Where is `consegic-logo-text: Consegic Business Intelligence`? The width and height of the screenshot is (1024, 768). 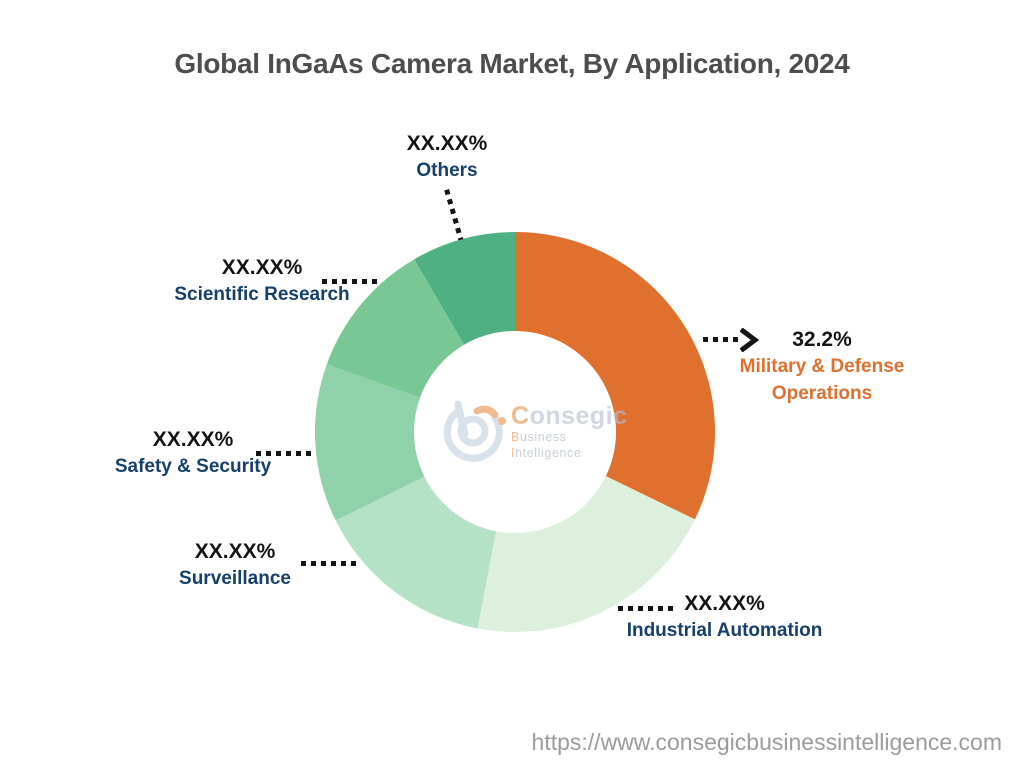
consegic-logo-text: Consegic Business Intelligence is located at coordinates (567, 432).